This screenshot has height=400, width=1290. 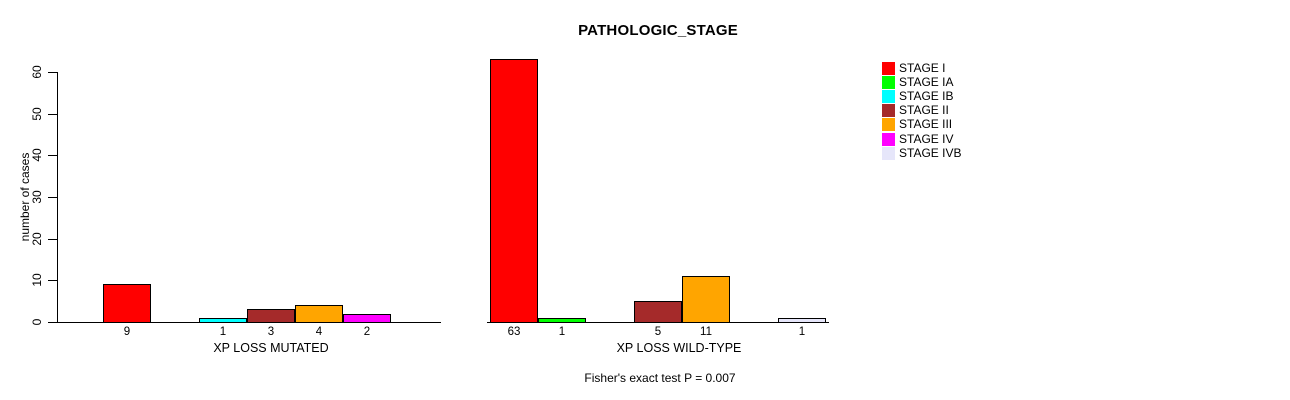 I want to click on legend-item-stage-ivb: STAGE IVB, so click(x=921, y=153).